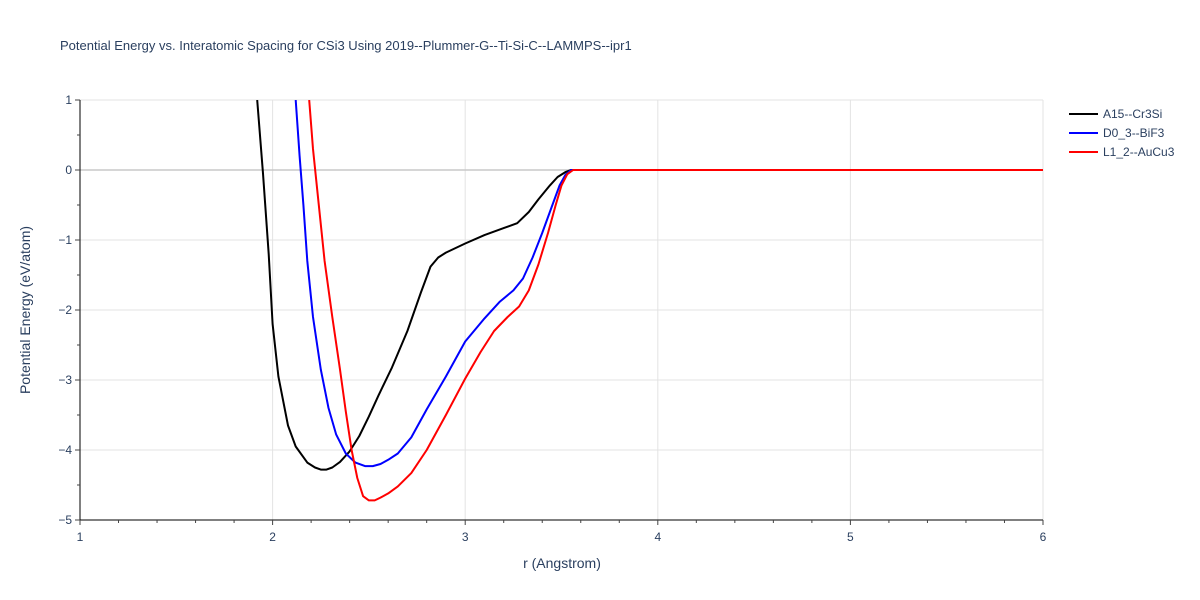  Describe the element at coordinates (68, 170) in the screenshot. I see `y-tick-label: 0` at that location.